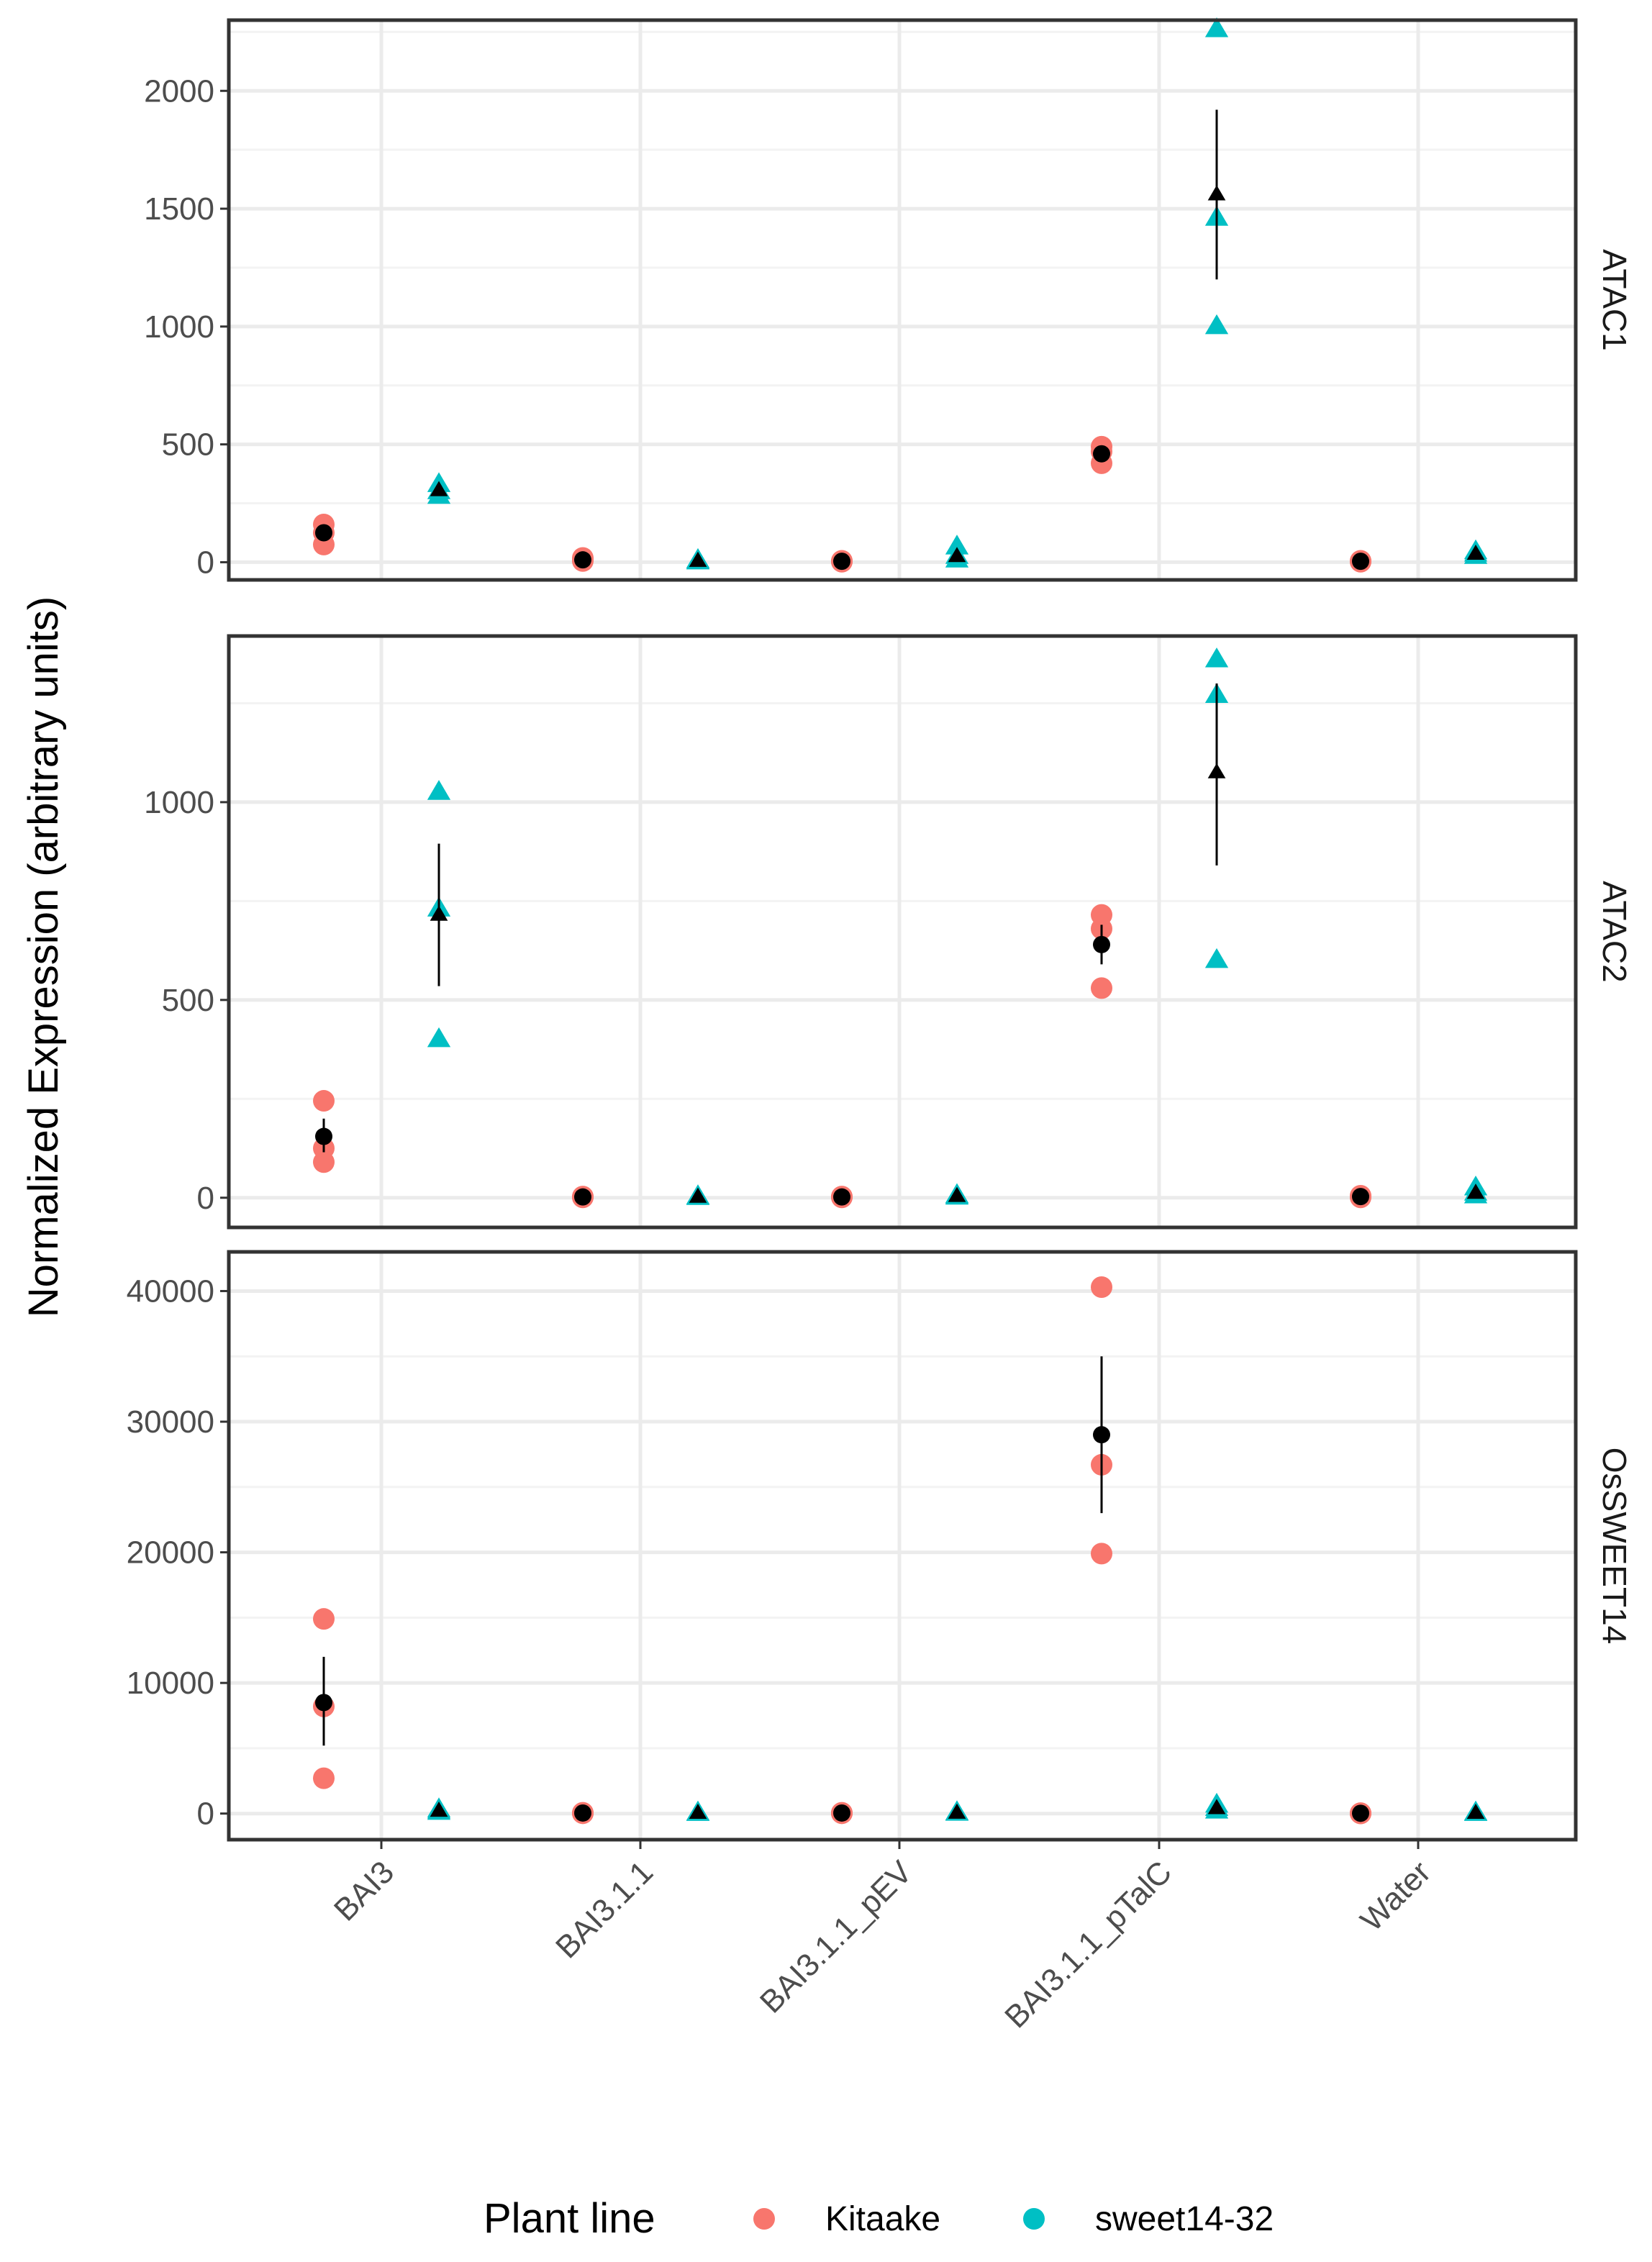 This screenshot has width=1652, height=2262. I want to click on y-tick-label: 20000, so click(170, 1553).